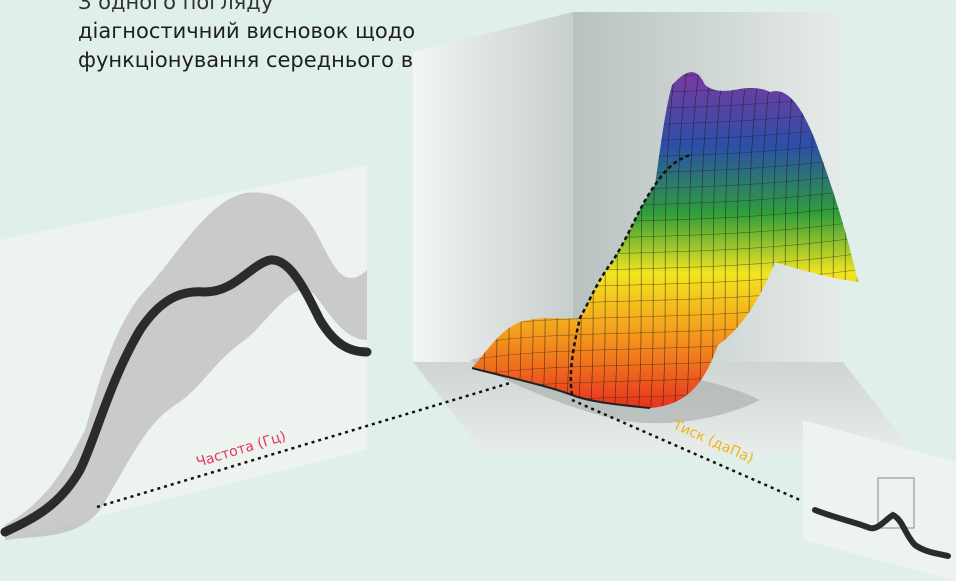 The width and height of the screenshot is (956, 581). I want to click on pressure-curve, so click(881, 533).